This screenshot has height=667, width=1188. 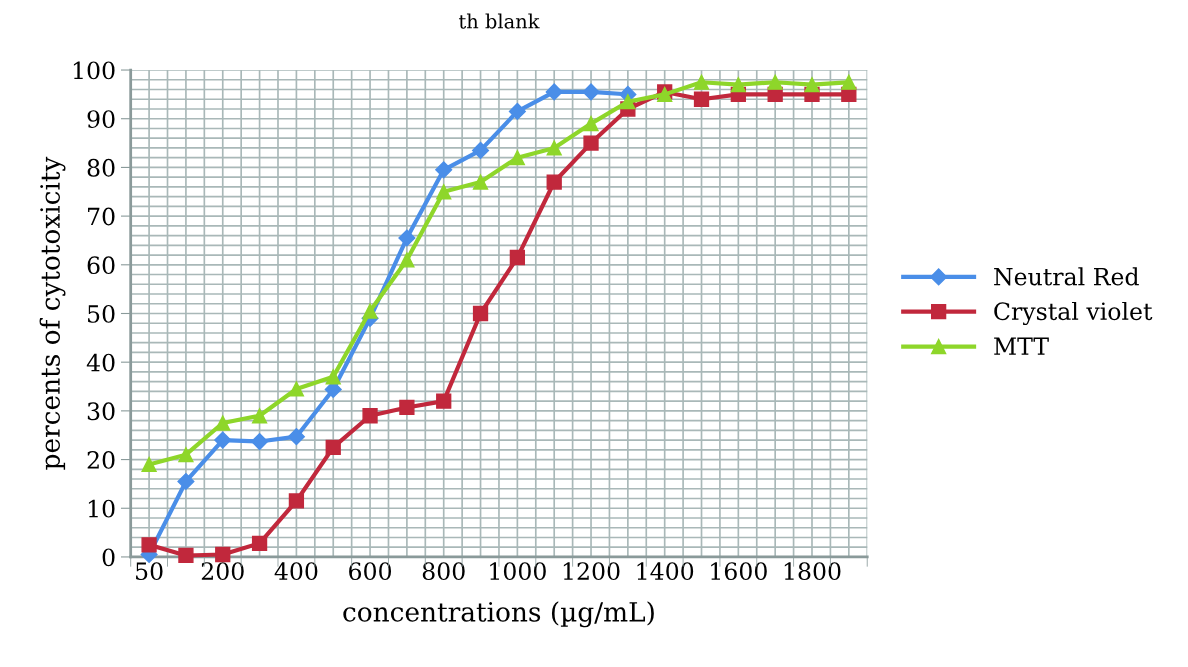 I want to click on x-axis-title: concentrations (µg/mL), so click(x=498, y=614).